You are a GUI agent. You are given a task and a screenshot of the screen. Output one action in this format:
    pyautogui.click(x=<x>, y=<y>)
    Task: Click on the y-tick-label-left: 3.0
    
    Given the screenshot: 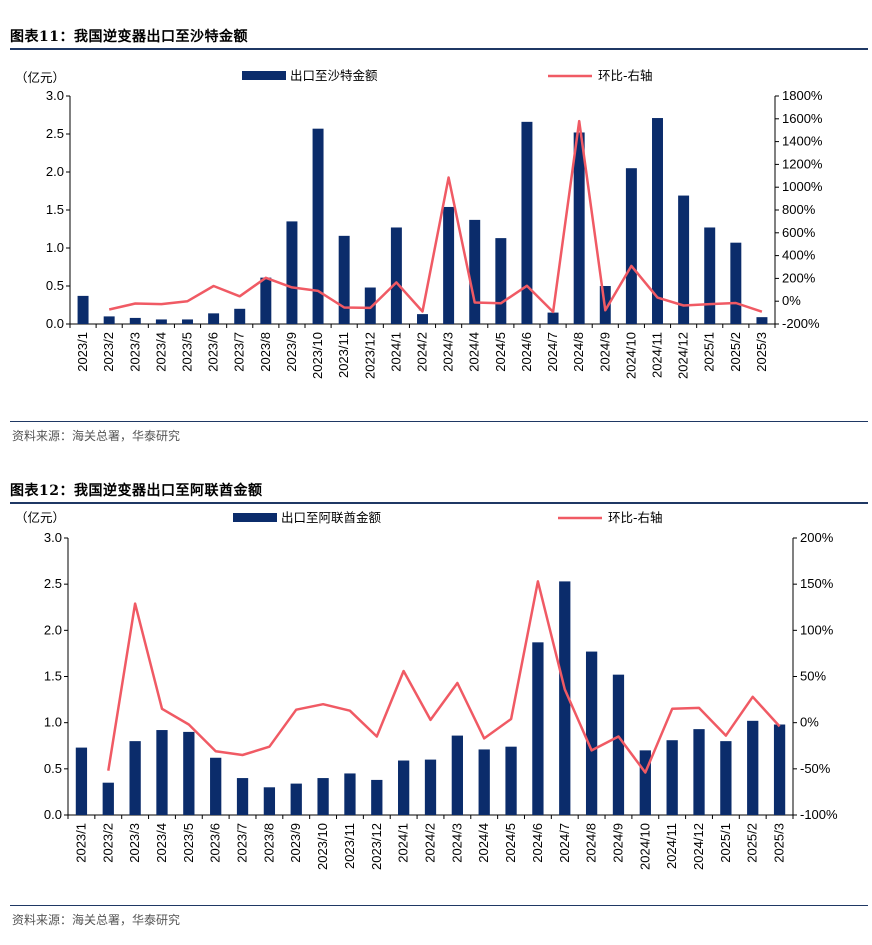 What is the action you would take?
    pyautogui.click(x=55, y=95)
    